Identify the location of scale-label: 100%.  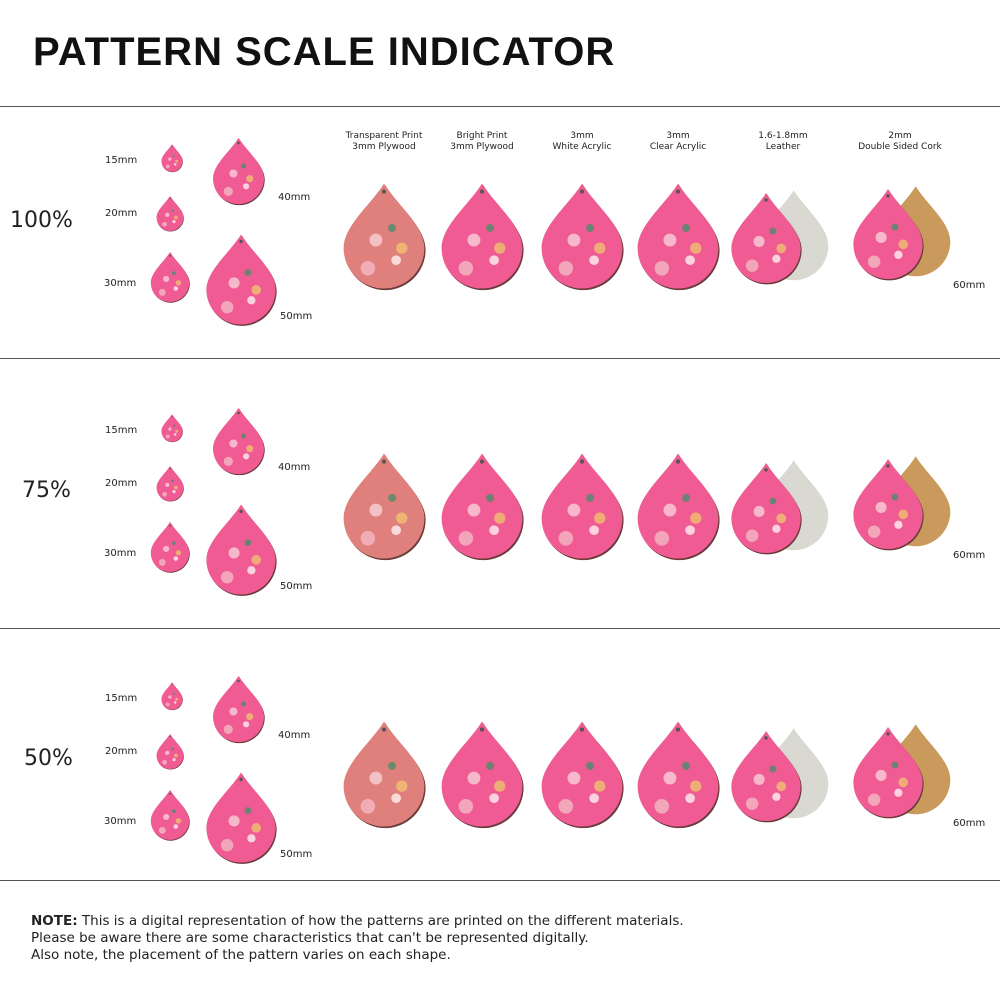
(41, 220).